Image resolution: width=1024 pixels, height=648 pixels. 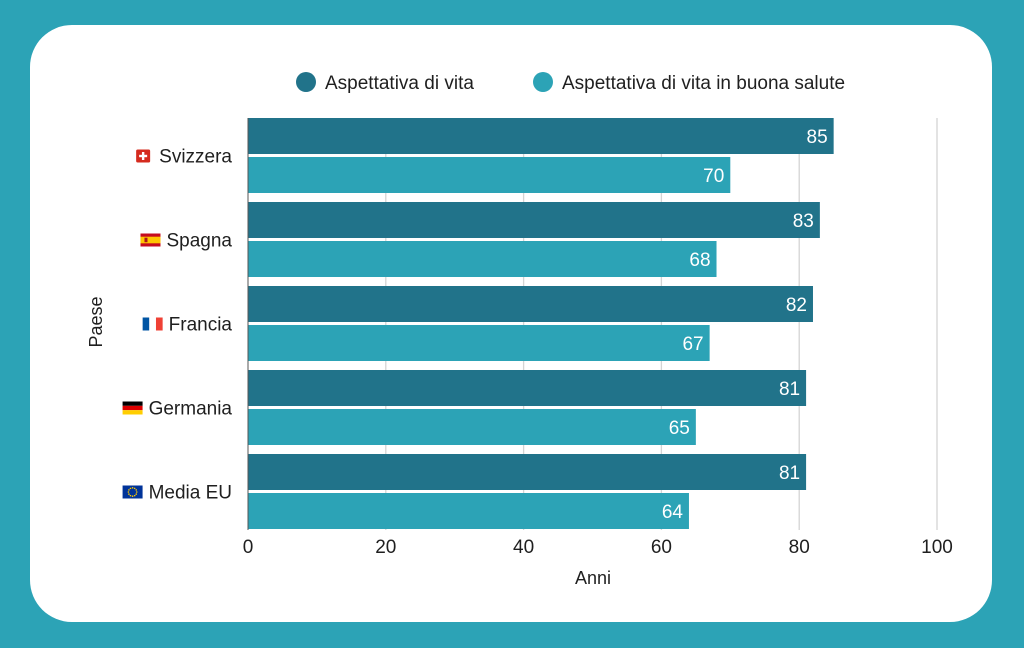 What do you see at coordinates (796, 305) in the screenshot?
I see `data-label: 82` at bounding box center [796, 305].